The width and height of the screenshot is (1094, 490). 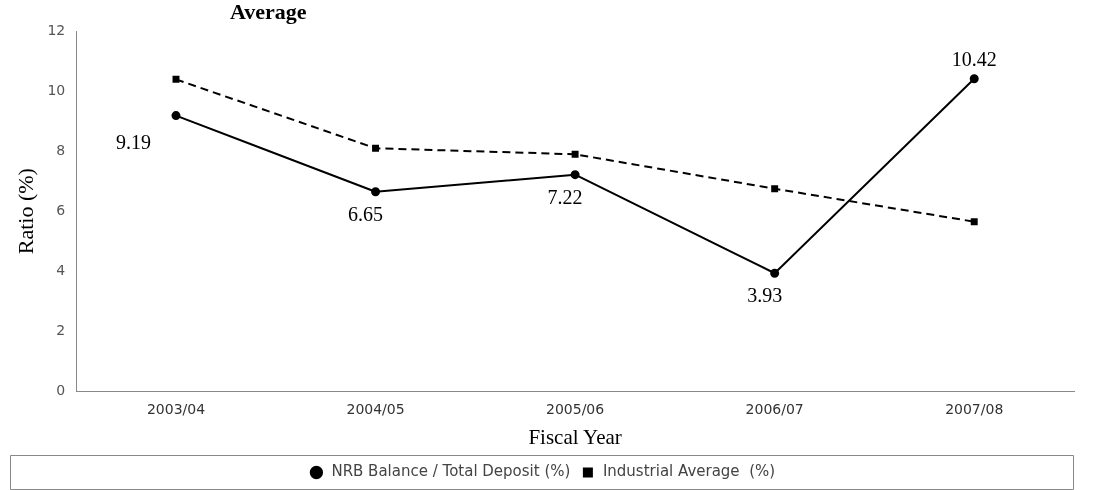 I want to click on data-label: 3.93, so click(x=765, y=295).